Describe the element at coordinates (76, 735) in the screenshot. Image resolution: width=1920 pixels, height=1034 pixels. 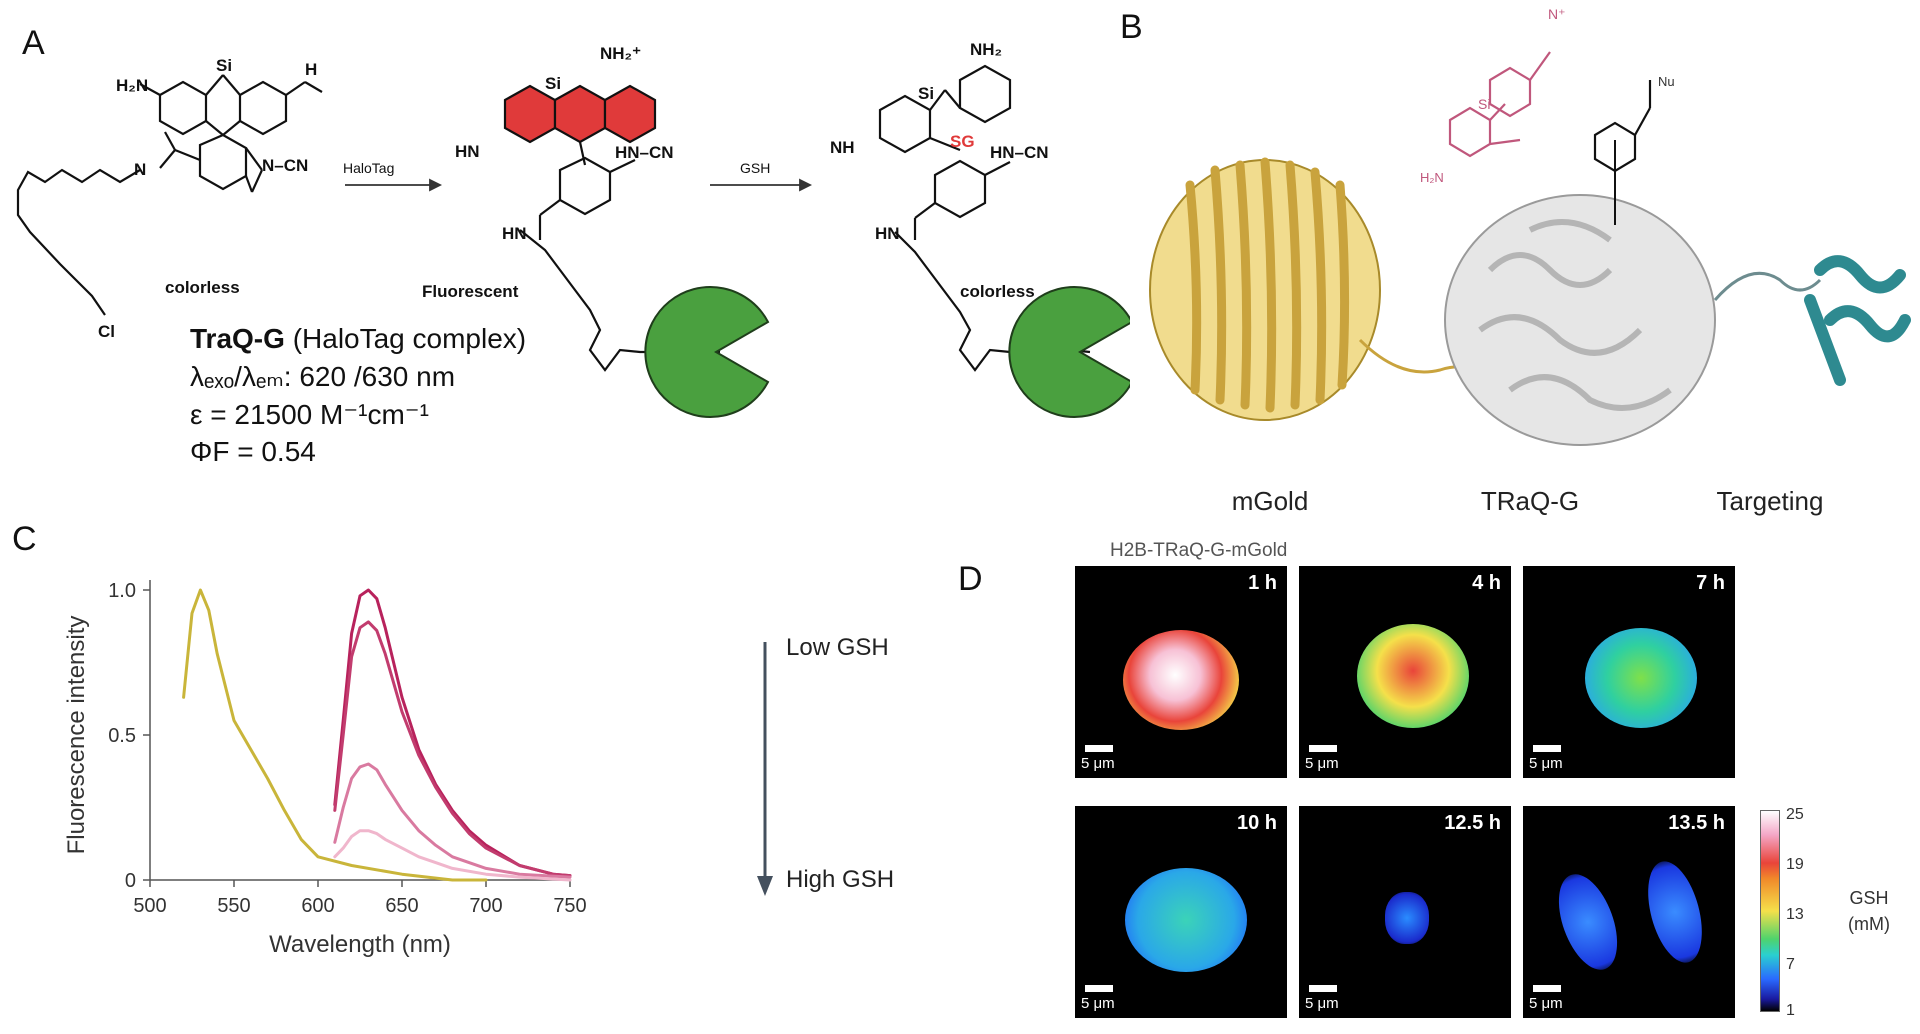
I see `y-axis-title: Fluorescence intensity` at that location.